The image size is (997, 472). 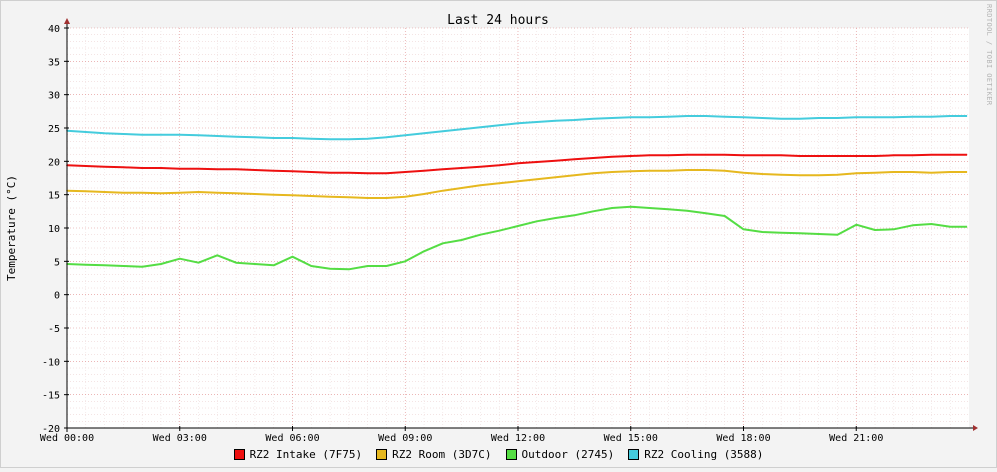 I want to click on legend-item: RZ2 Room (3D7C), so click(x=434, y=454).